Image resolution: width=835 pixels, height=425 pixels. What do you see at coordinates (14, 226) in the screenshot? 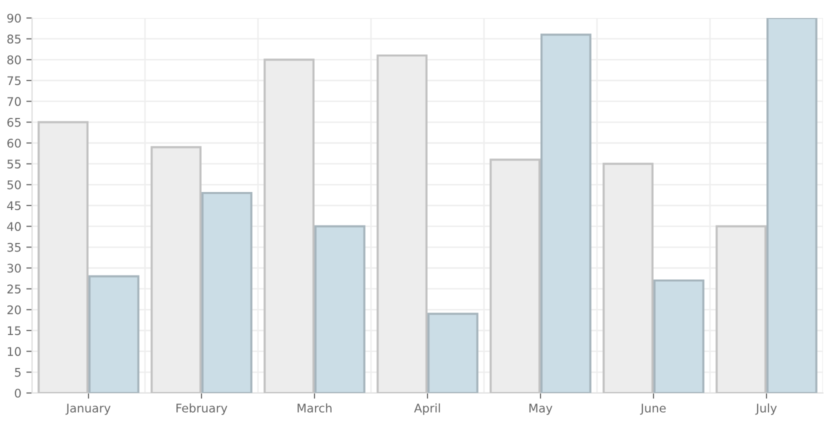
I see `y-tick-label: 40` at bounding box center [14, 226].